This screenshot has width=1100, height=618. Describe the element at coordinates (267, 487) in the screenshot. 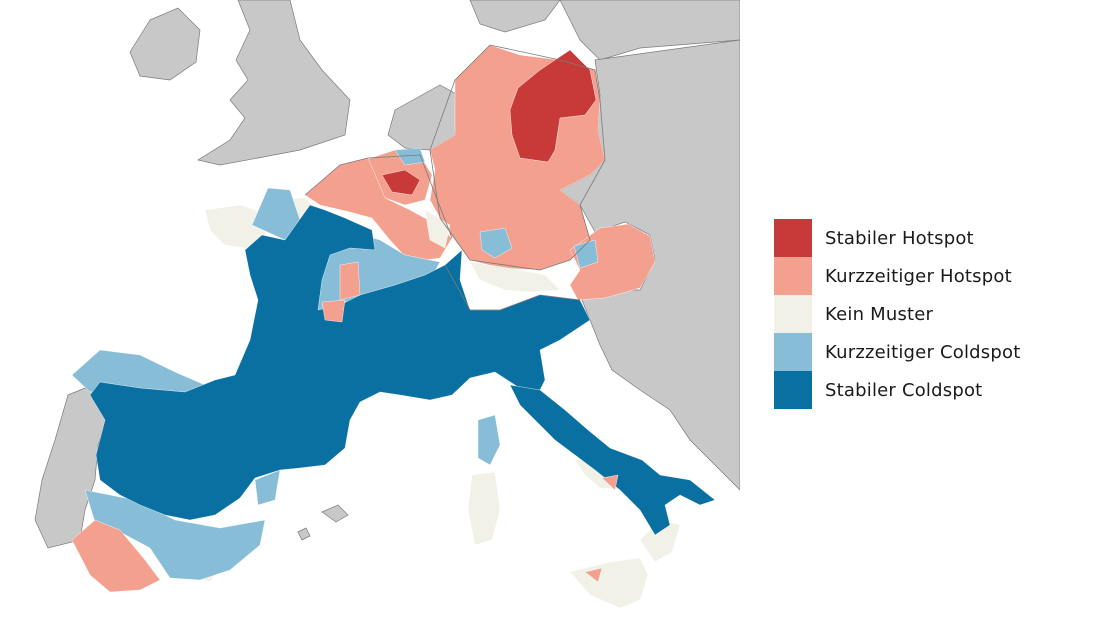

I see `region-e-spain-cold` at that location.